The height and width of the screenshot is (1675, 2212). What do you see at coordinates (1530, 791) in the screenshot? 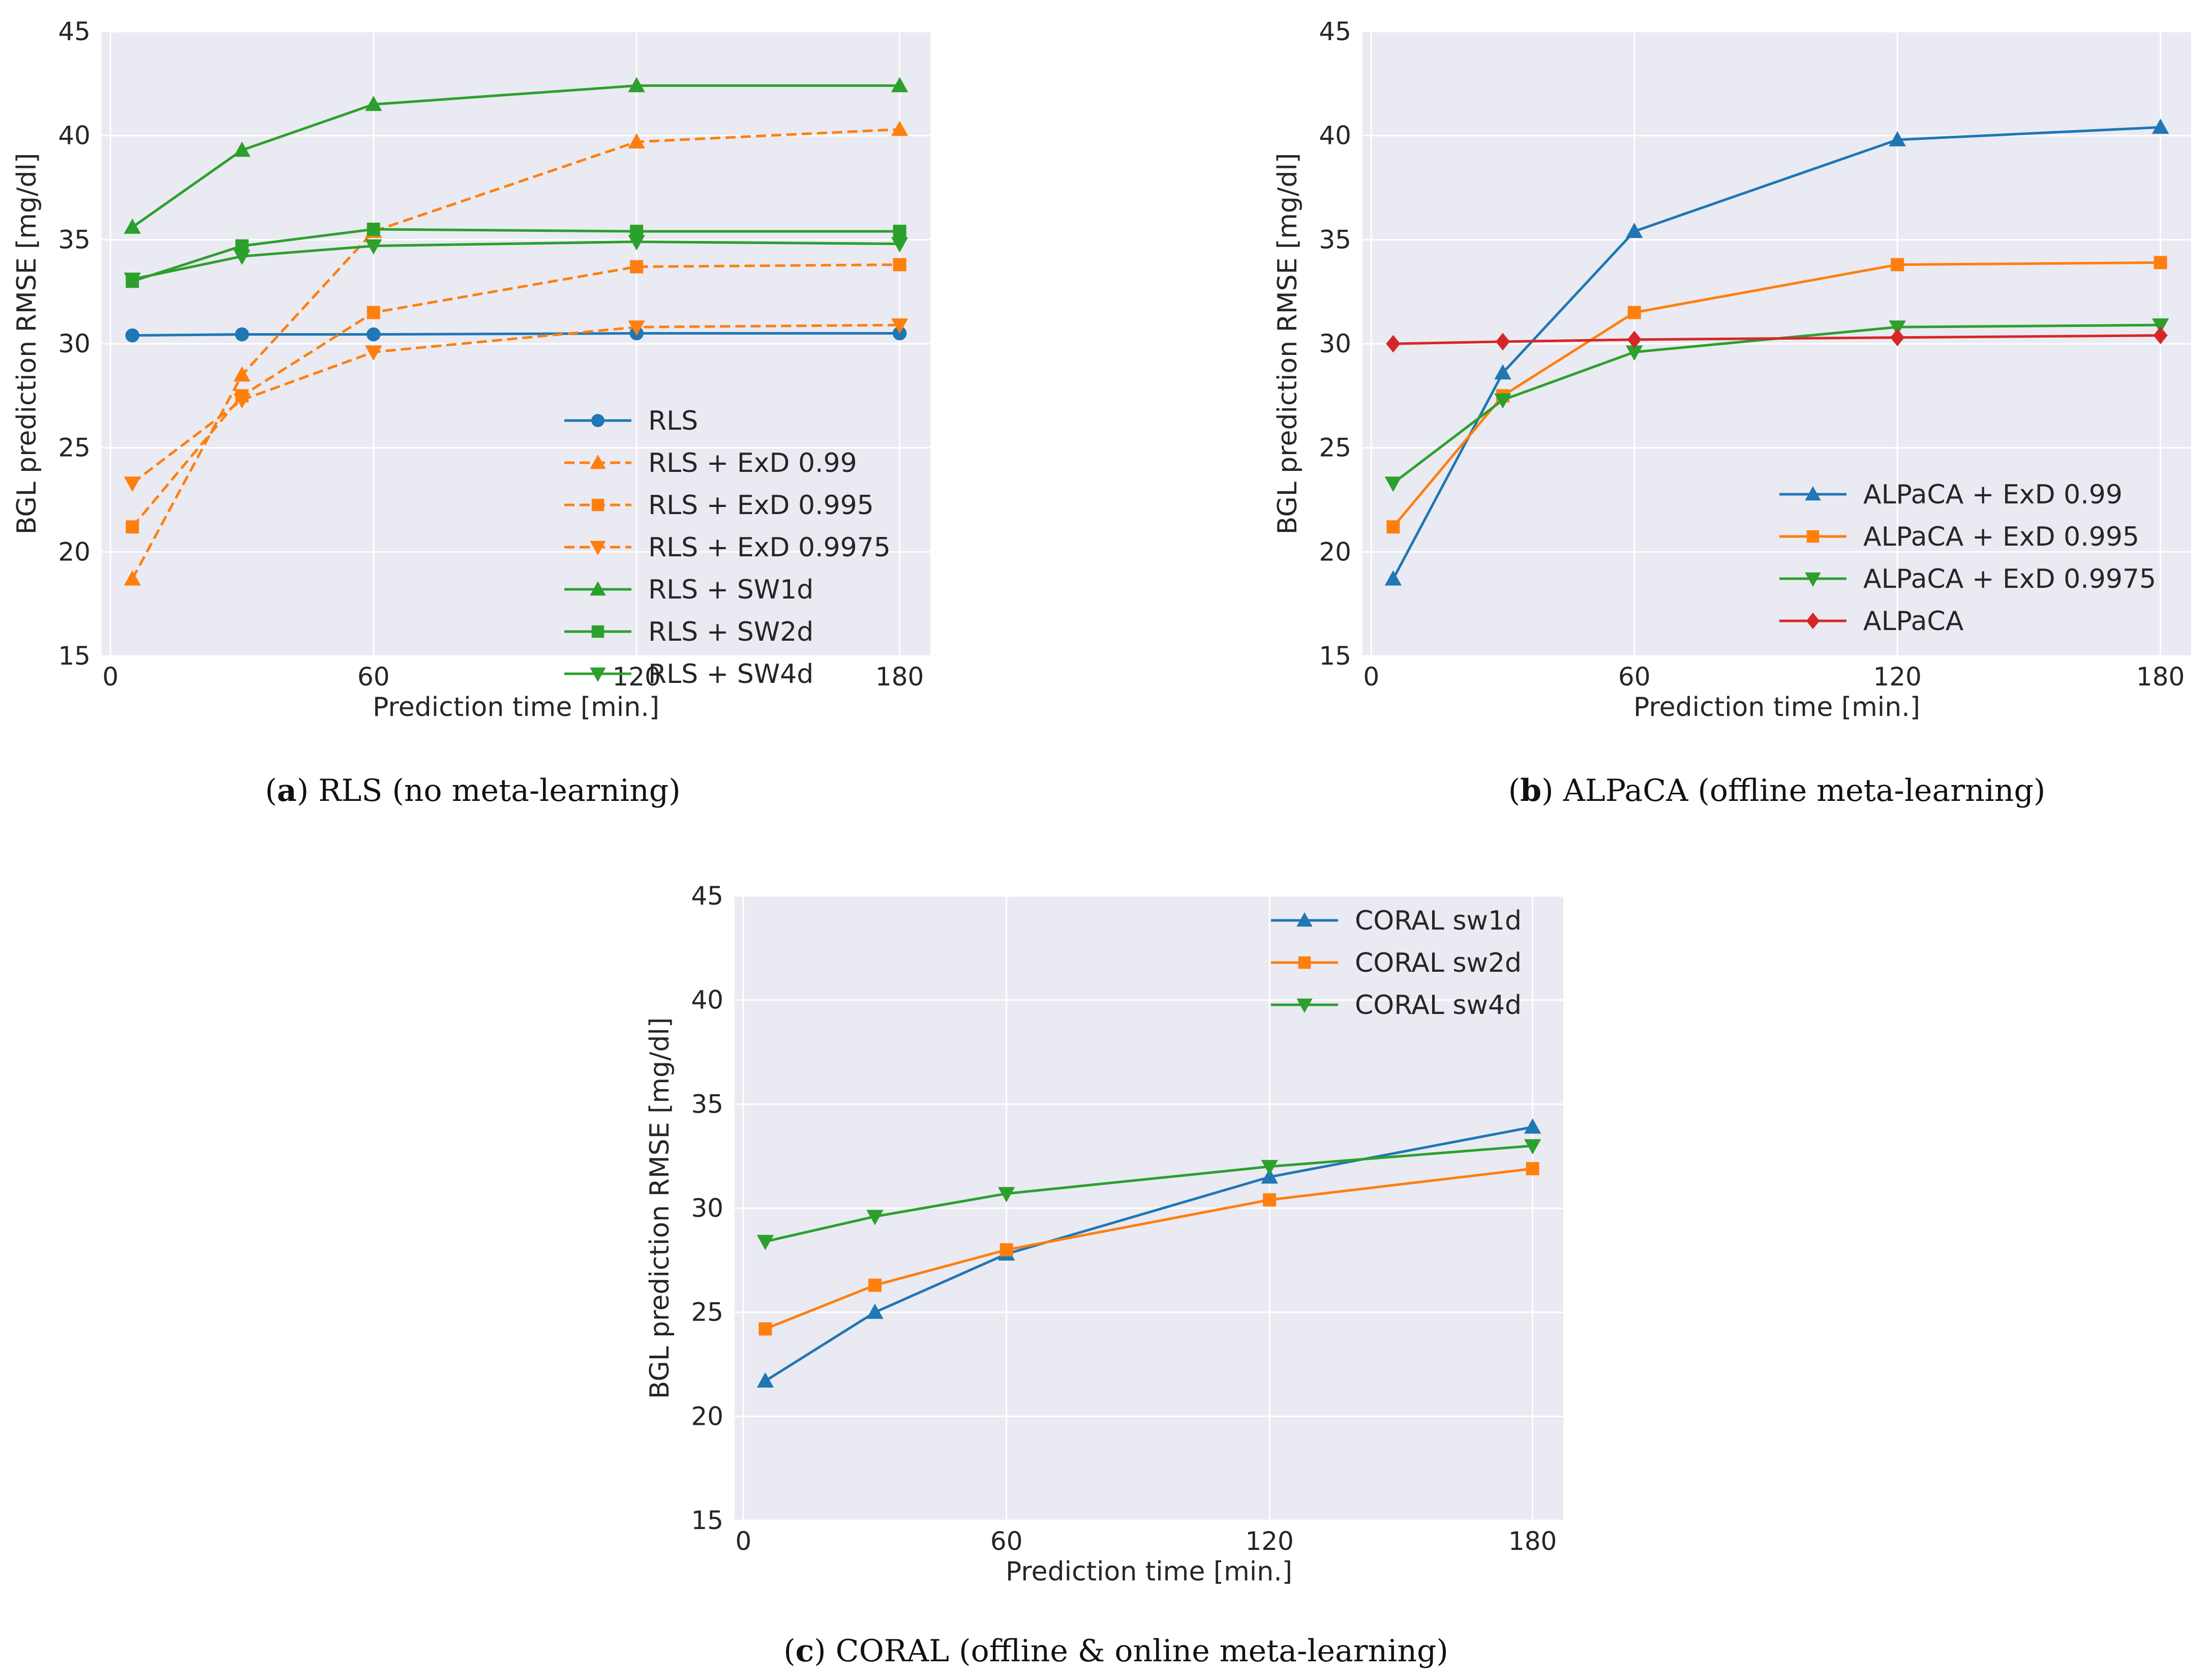
I see `caption-letter: b` at bounding box center [1530, 791].